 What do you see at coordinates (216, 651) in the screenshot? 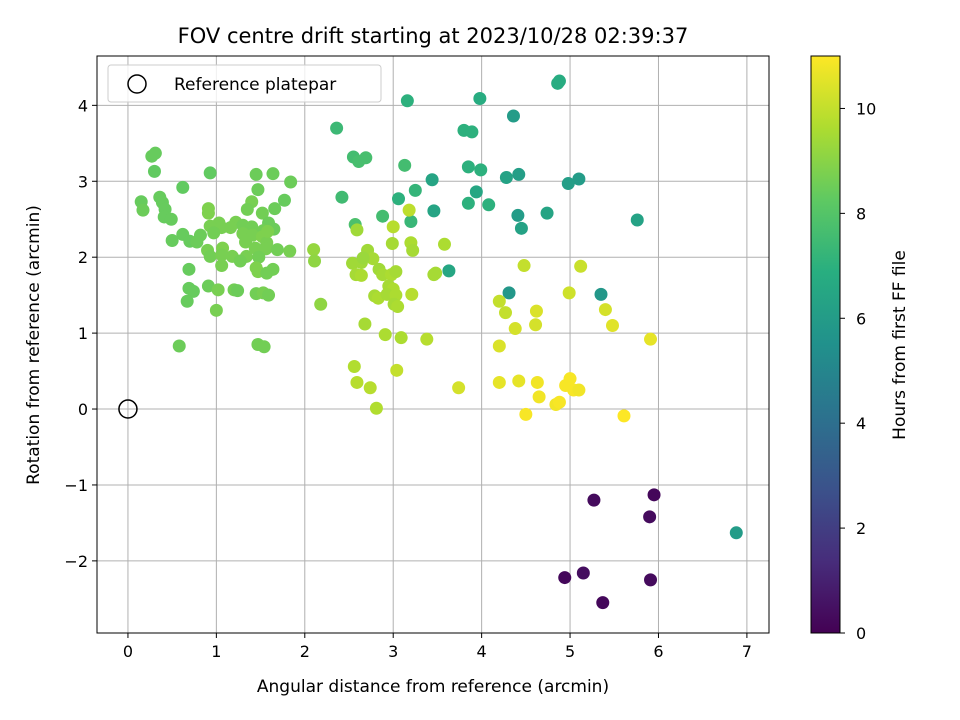
I see `x-tick-label: 1` at bounding box center [216, 651].